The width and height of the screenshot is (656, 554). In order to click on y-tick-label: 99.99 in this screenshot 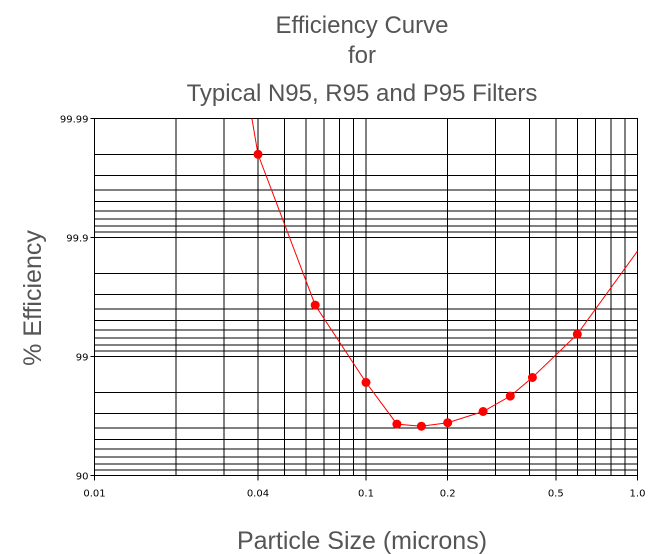, I will do `click(74, 120)`.